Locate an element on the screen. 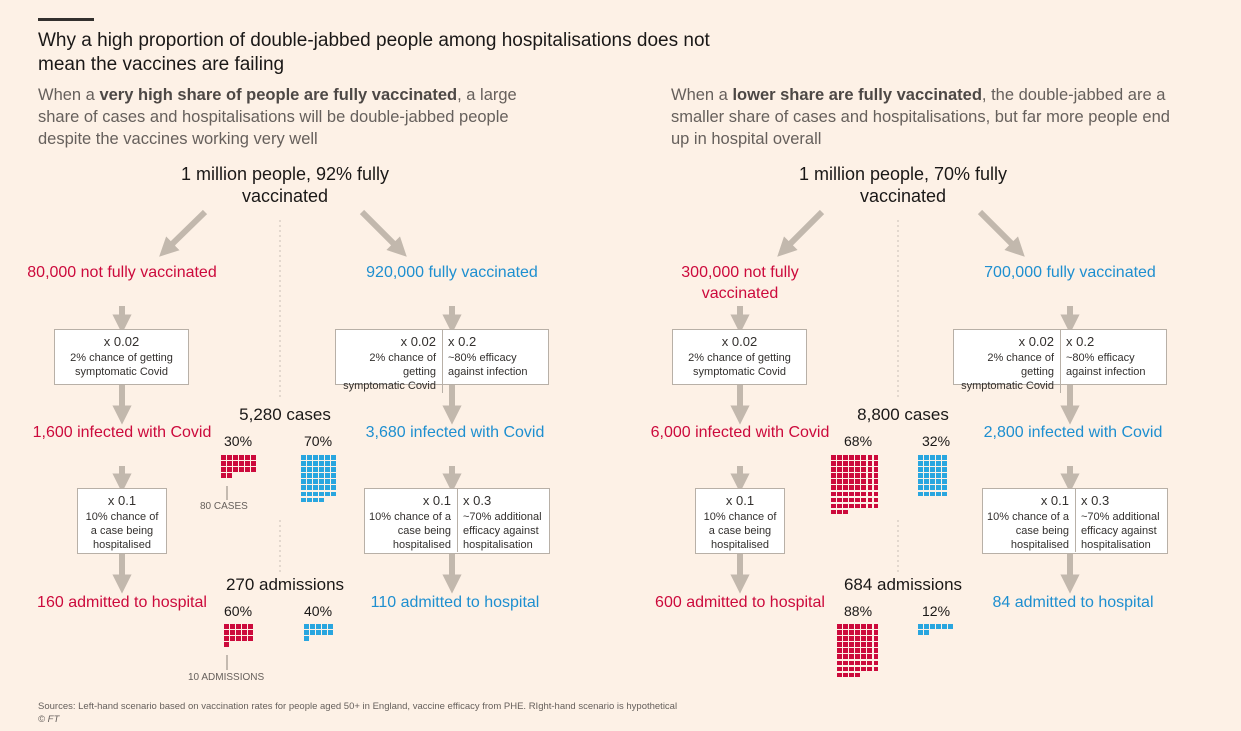 This screenshot has height=731, width=1241. right-adm-vacc-pct: 12% is located at coordinates (936, 611).